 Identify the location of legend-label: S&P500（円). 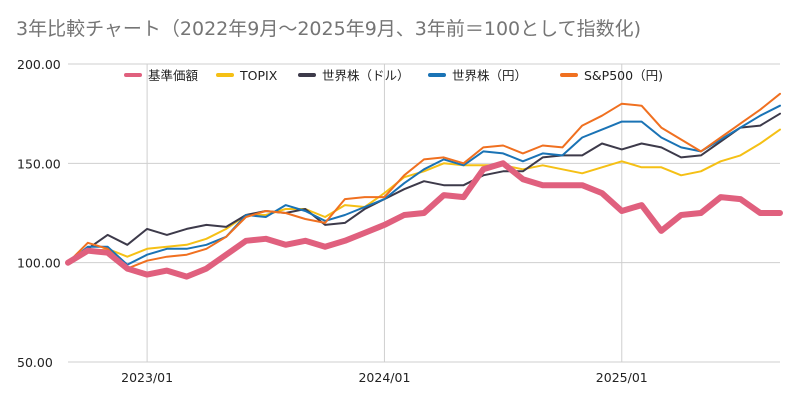
(623, 75).